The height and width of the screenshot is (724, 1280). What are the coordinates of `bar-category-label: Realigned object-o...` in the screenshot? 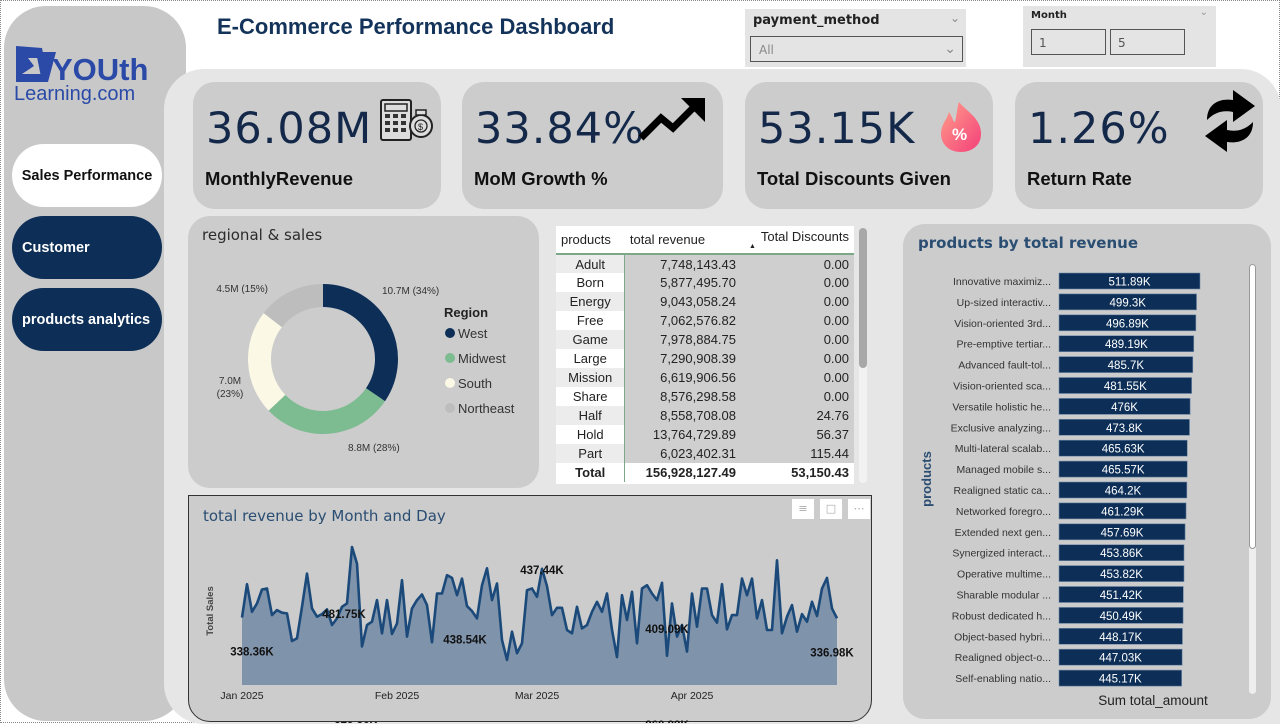 It's located at (1003, 658).